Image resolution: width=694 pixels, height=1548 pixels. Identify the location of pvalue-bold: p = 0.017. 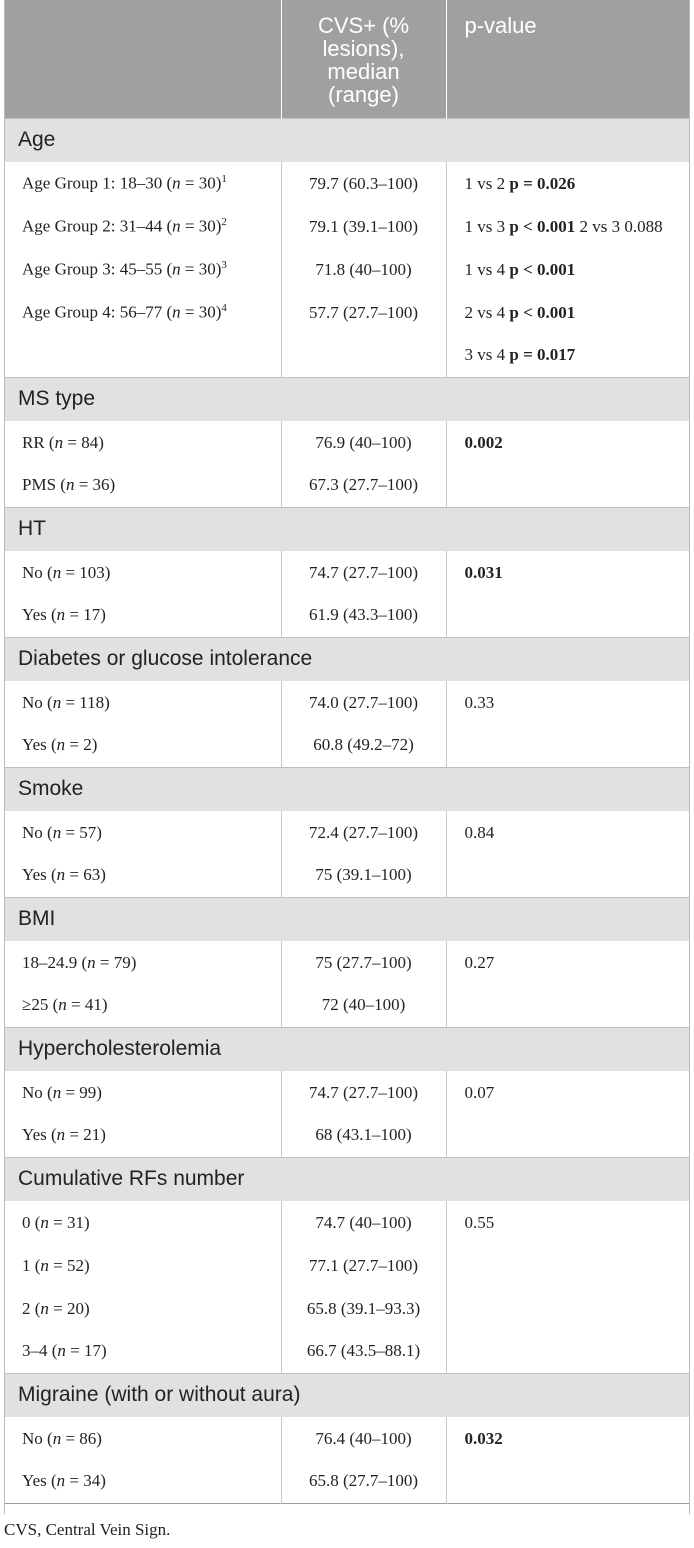
(542, 355).